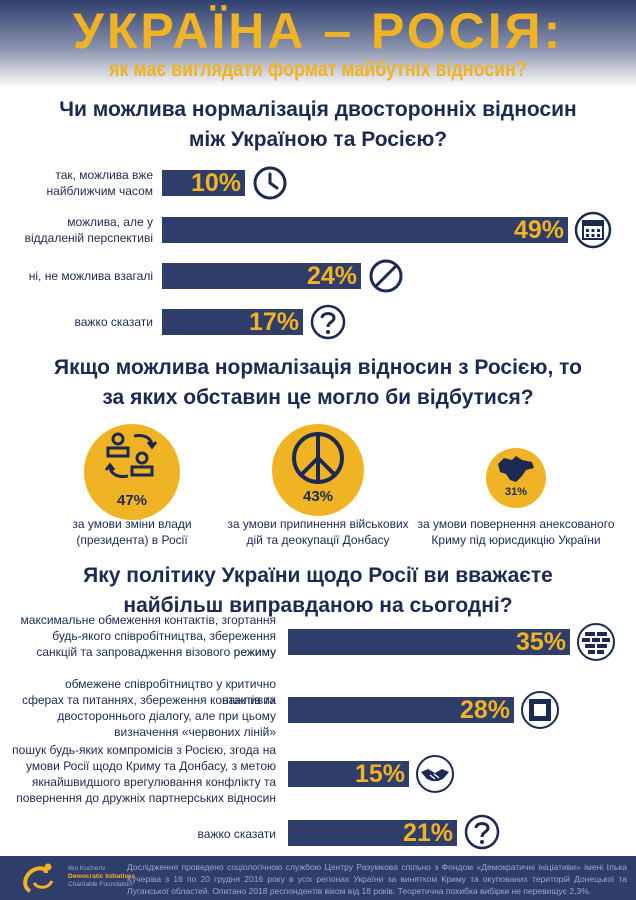 The height and width of the screenshot is (900, 636). Describe the element at coordinates (273, 322) in the screenshot. I see `bar-q1-value: 17%` at that location.